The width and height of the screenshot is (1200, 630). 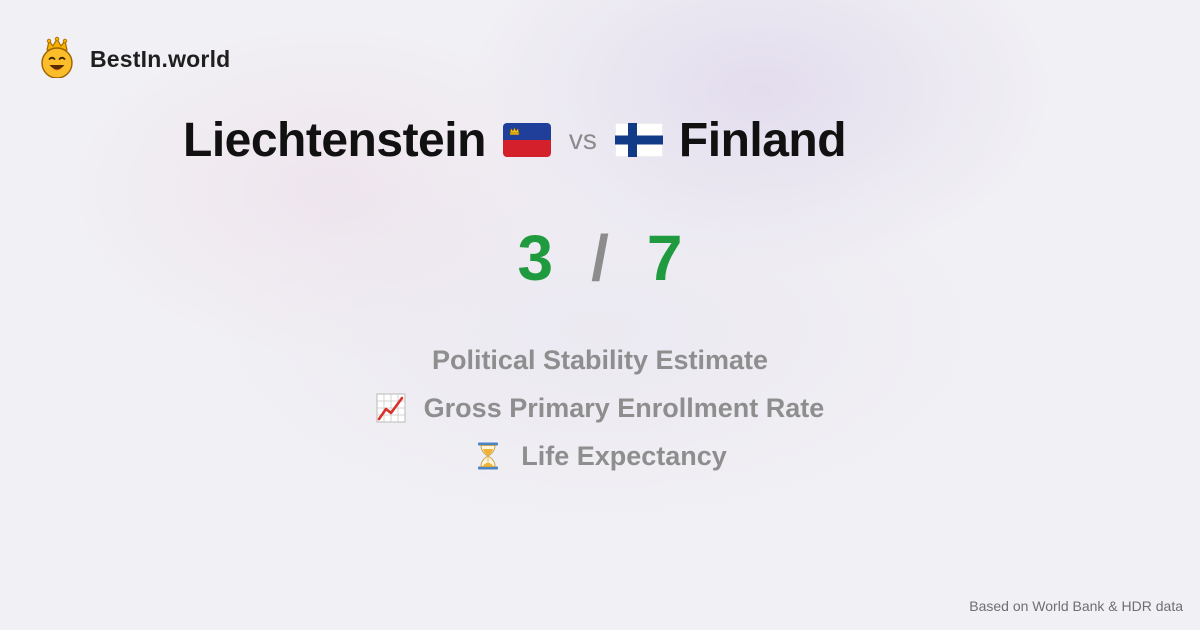 What do you see at coordinates (334, 140) in the screenshot?
I see `left-country-name: Liechtenstein` at bounding box center [334, 140].